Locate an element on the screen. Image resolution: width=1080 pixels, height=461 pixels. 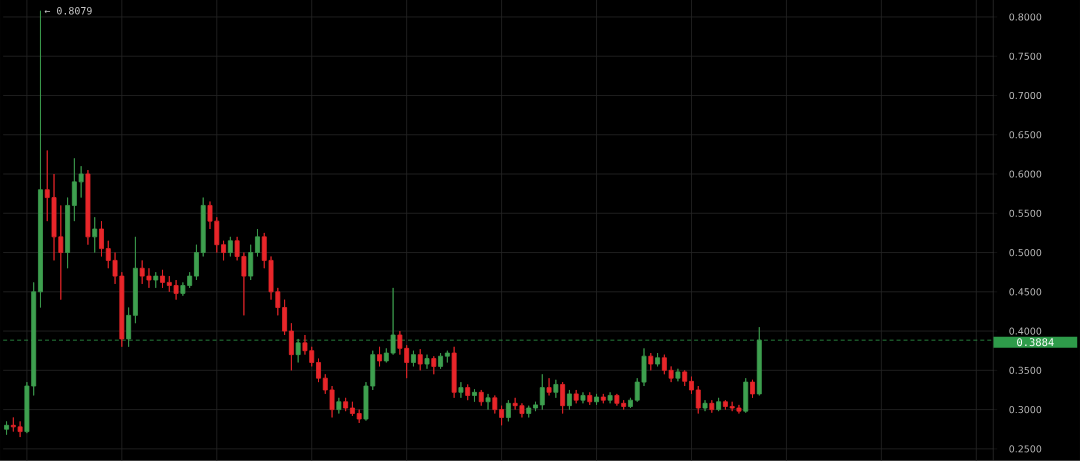
y-tick-label: 0.8000 is located at coordinates (1025, 17).